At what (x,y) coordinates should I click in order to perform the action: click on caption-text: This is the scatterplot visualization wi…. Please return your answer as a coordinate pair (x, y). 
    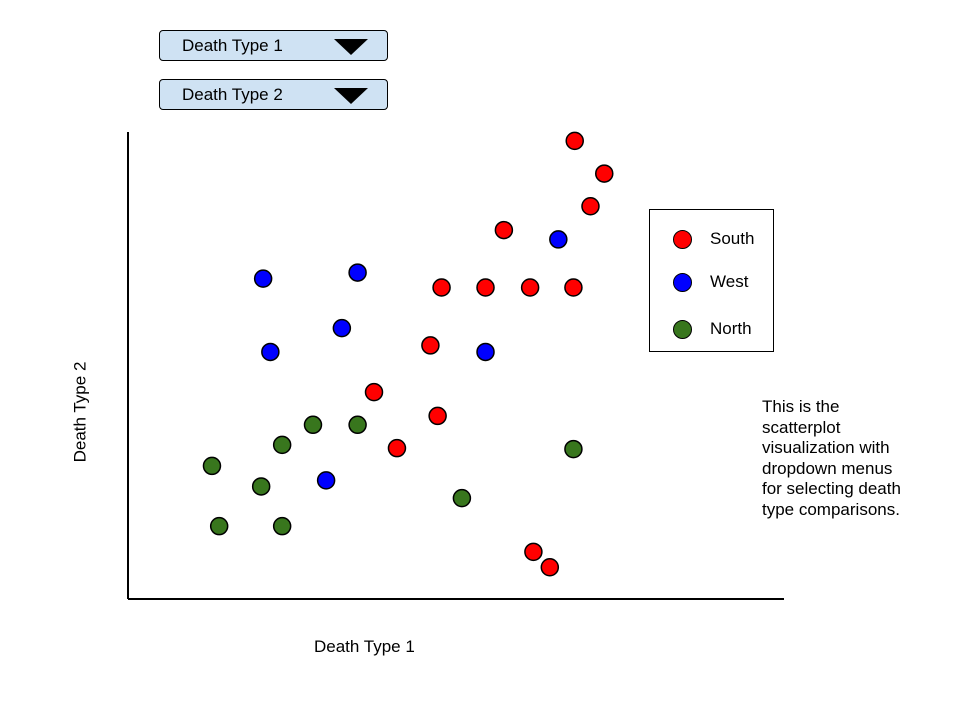
    Looking at the image, I should click on (831, 458).